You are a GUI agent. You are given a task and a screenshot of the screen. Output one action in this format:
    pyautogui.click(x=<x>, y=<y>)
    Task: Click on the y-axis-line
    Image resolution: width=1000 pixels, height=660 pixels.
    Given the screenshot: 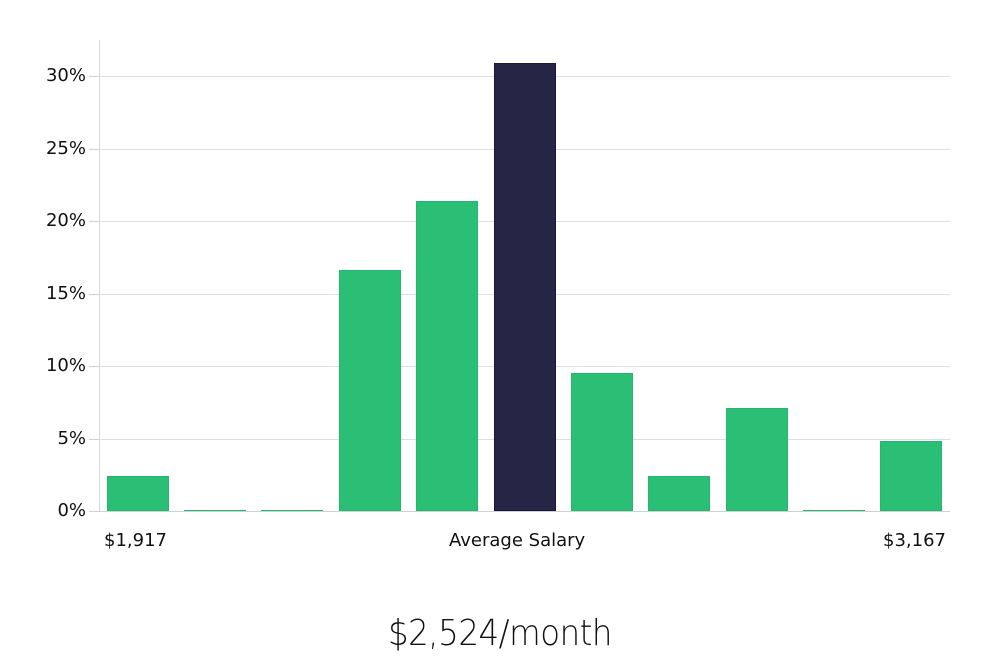 What is the action you would take?
    pyautogui.click(x=99, y=276)
    